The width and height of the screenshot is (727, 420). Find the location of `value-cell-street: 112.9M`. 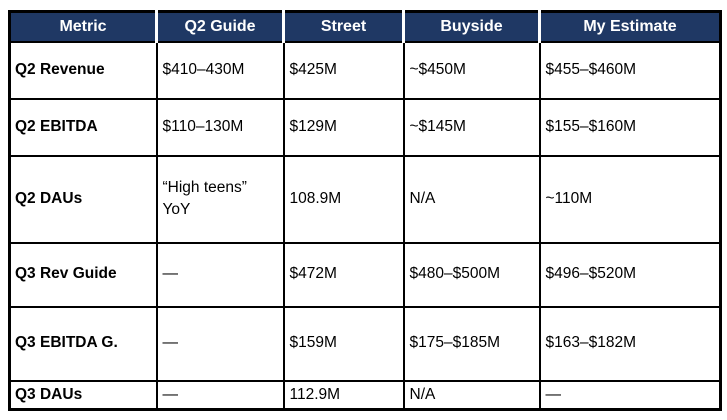

value-cell-street: 112.9M is located at coordinates (343, 395).